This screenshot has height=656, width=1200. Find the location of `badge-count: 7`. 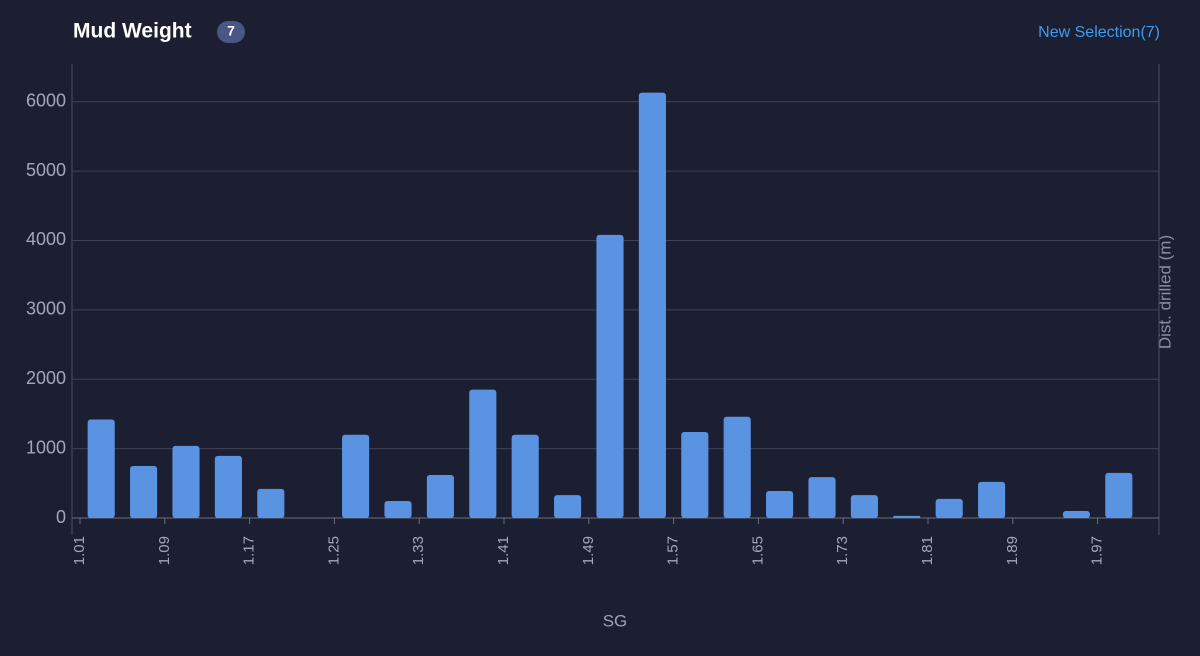

badge-count: 7 is located at coordinates (231, 31).